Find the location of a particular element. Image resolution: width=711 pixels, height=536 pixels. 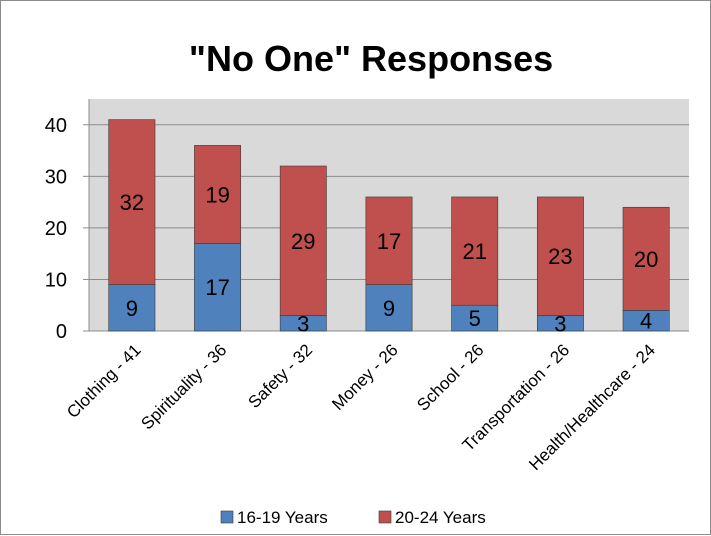

y-tick-label-1: 10 is located at coordinates (56, 280).